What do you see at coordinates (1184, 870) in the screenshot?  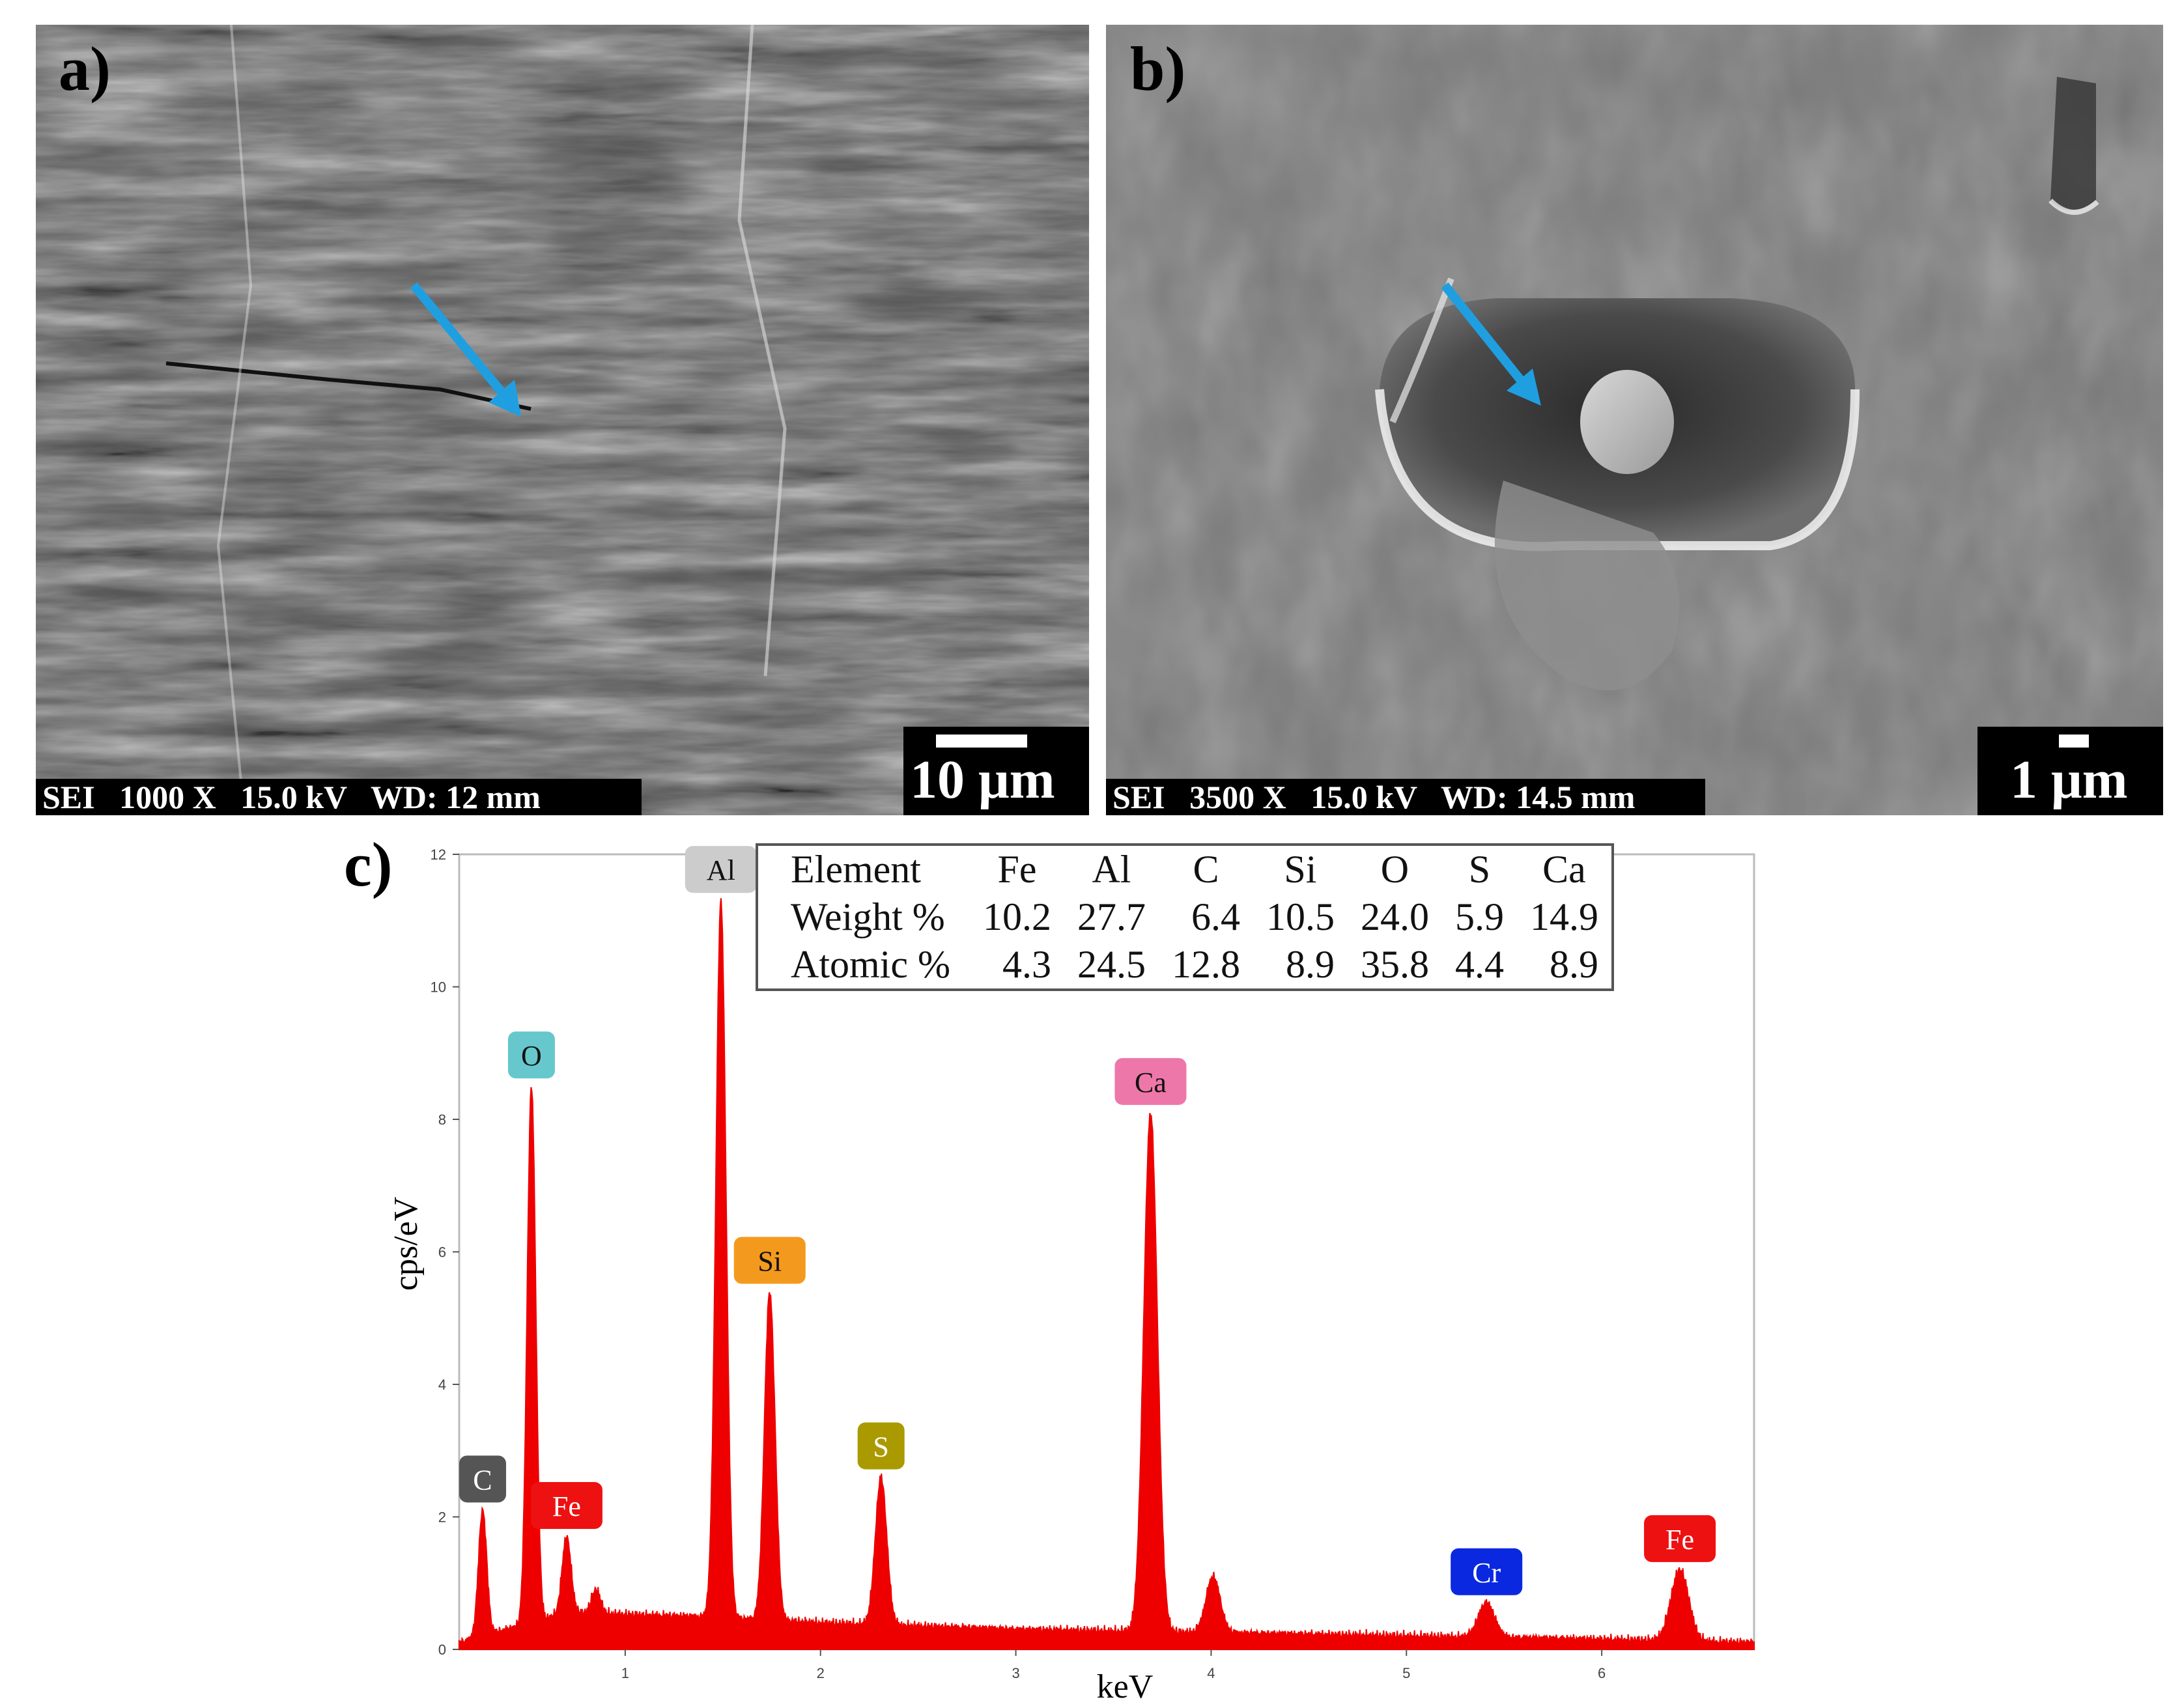 I see `table-header-row: Element Fe Al C Si O S Ca` at bounding box center [1184, 870].